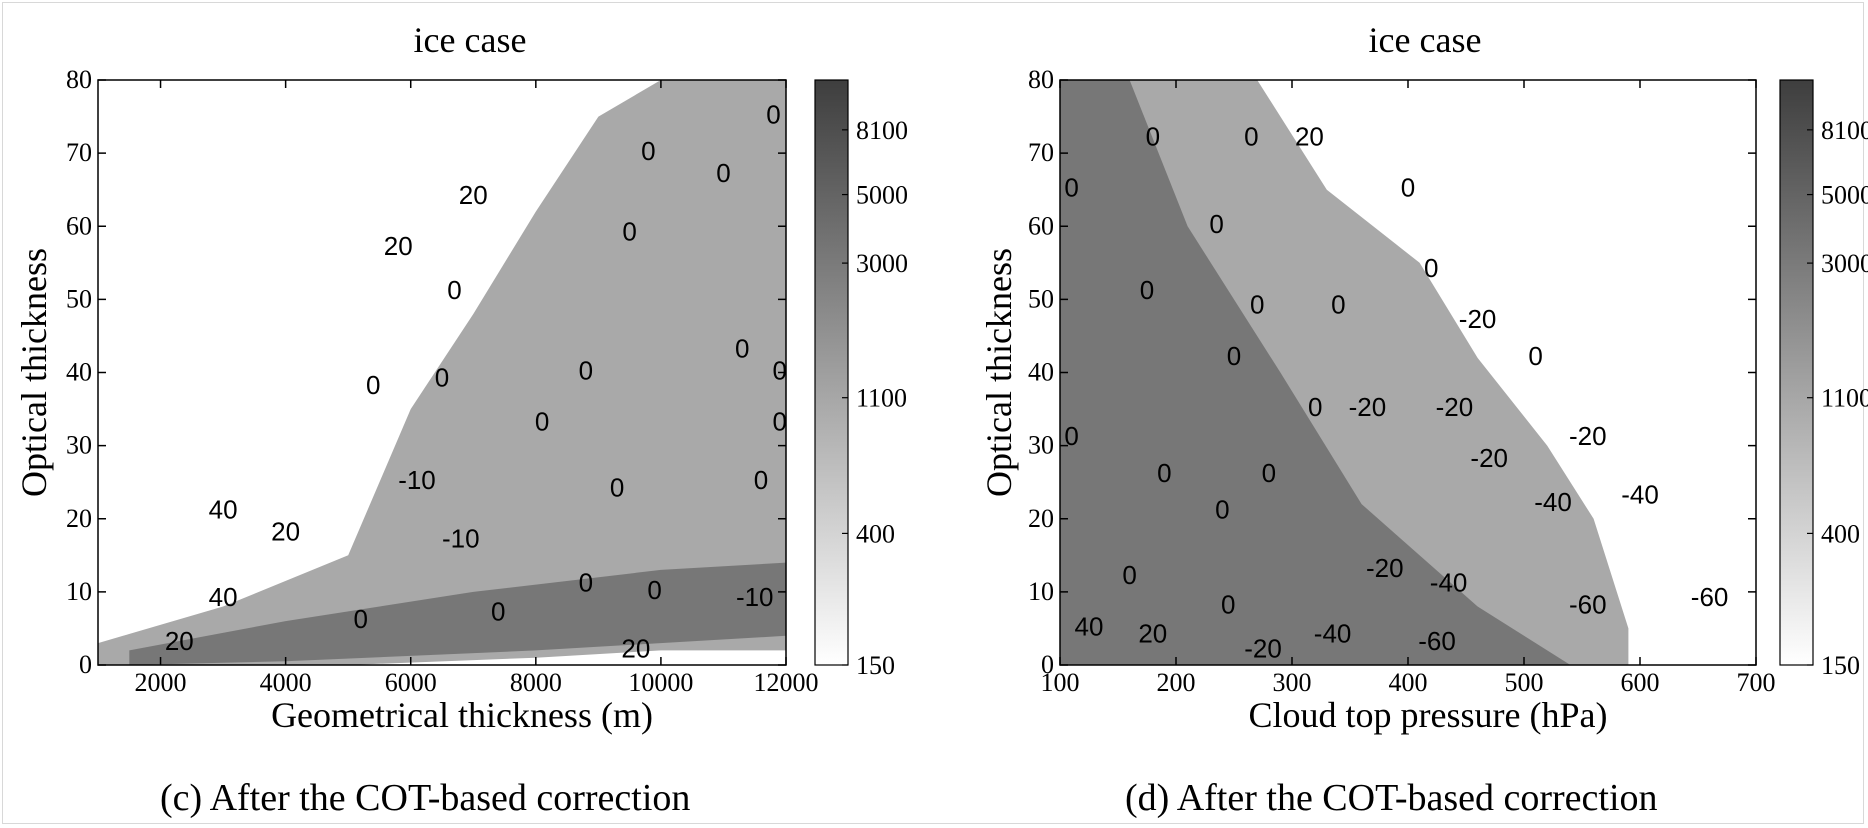 The image size is (1868, 828). Describe the element at coordinates (999, 372) in the screenshot. I see `y-axis-label: Optical thickness` at that location.